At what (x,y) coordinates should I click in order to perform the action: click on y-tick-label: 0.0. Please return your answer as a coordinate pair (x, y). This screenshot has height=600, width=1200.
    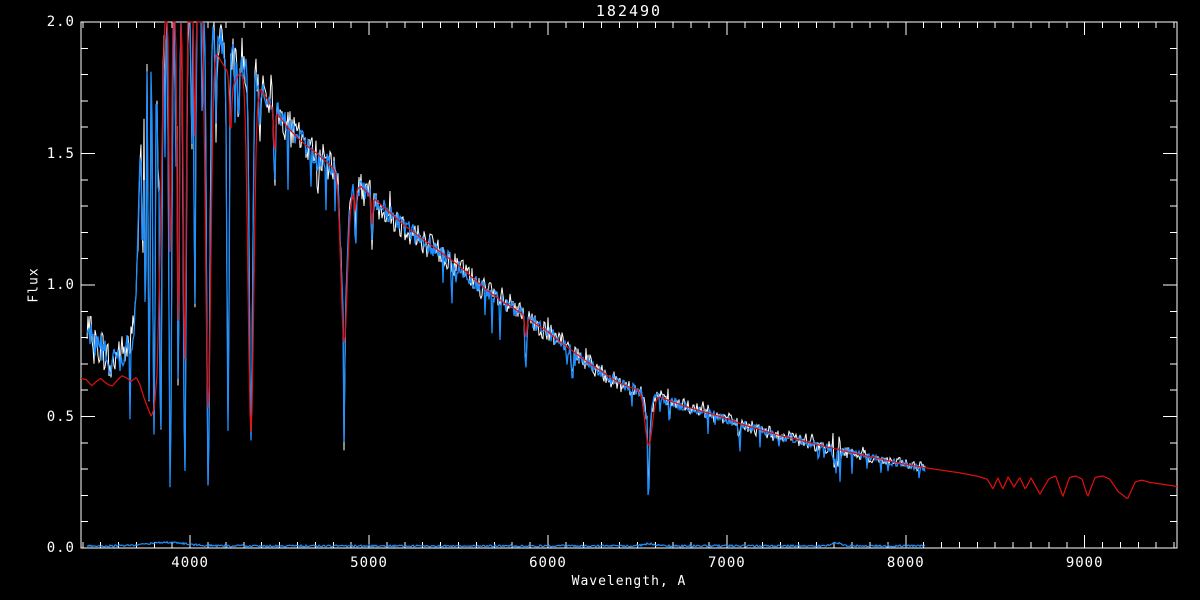
    Looking at the image, I should click on (60, 548).